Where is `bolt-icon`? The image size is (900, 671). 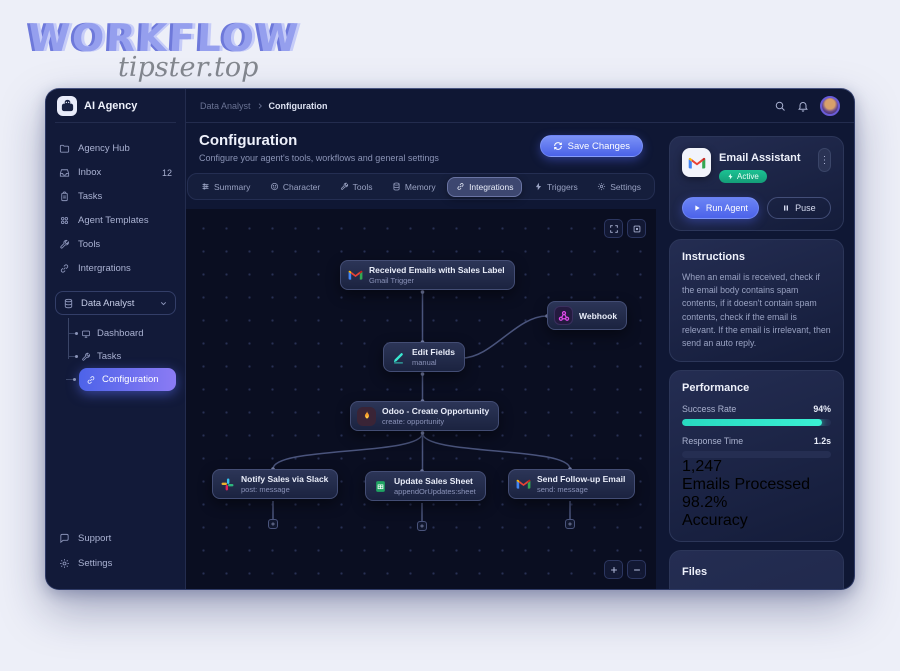
bolt-icon is located at coordinates (538, 186).